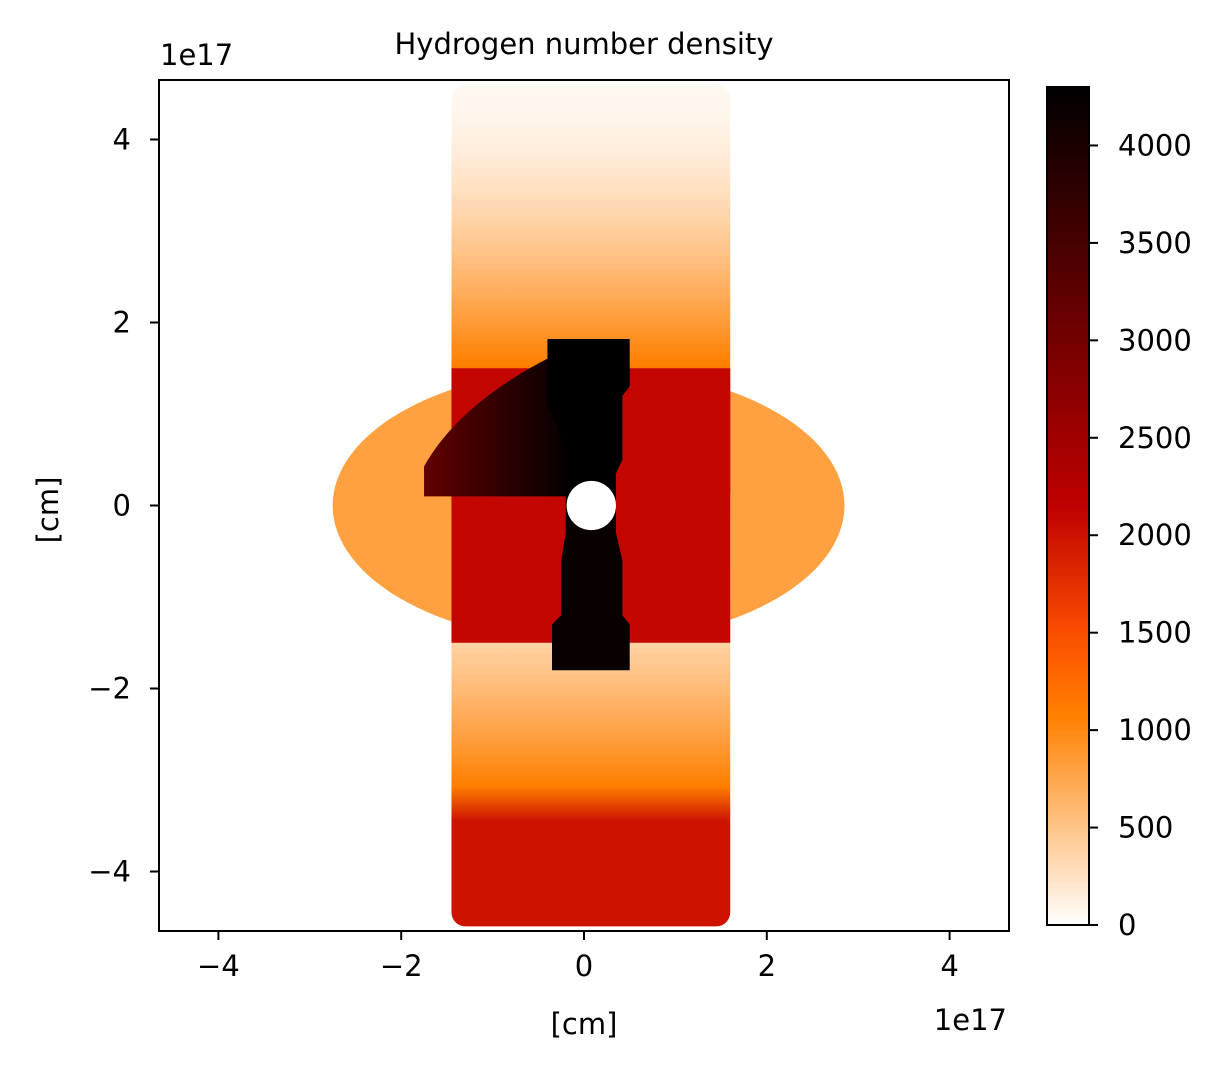 The width and height of the screenshot is (1232, 1073). Describe the element at coordinates (1155, 633) in the screenshot. I see `colorbar-tick-label: 1500` at that location.